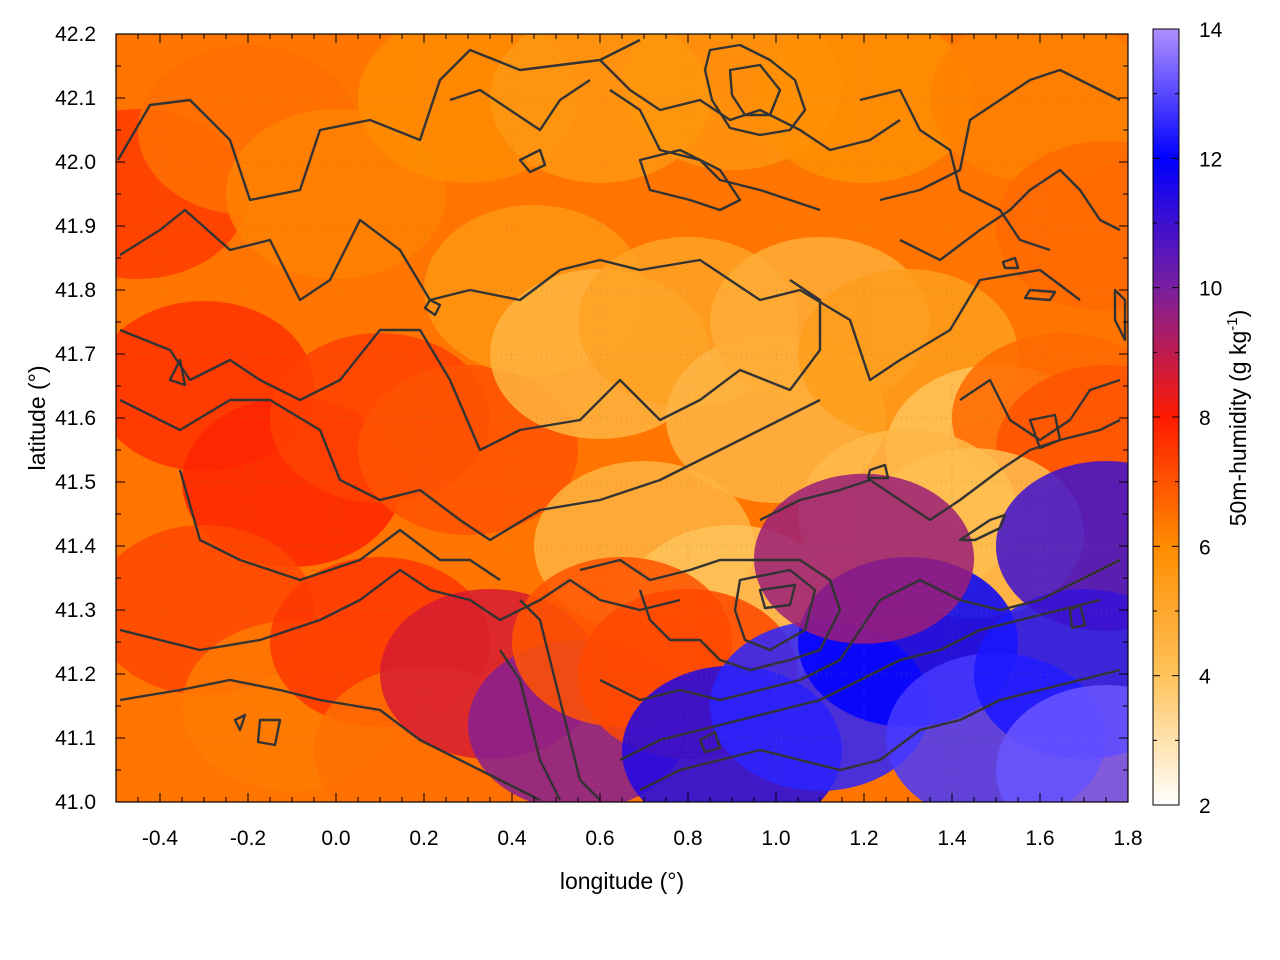 This screenshot has height=960, width=1280. Describe the element at coordinates (1232, 323) in the screenshot. I see `colorbar-title-superscript: -1` at that location.